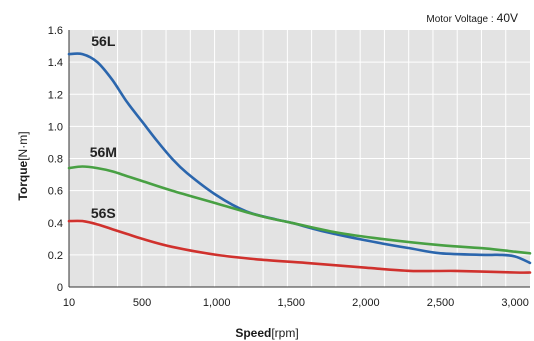 The height and width of the screenshot is (341, 534). I want to click on y-axis-label-unit: [N·m], so click(23, 146).